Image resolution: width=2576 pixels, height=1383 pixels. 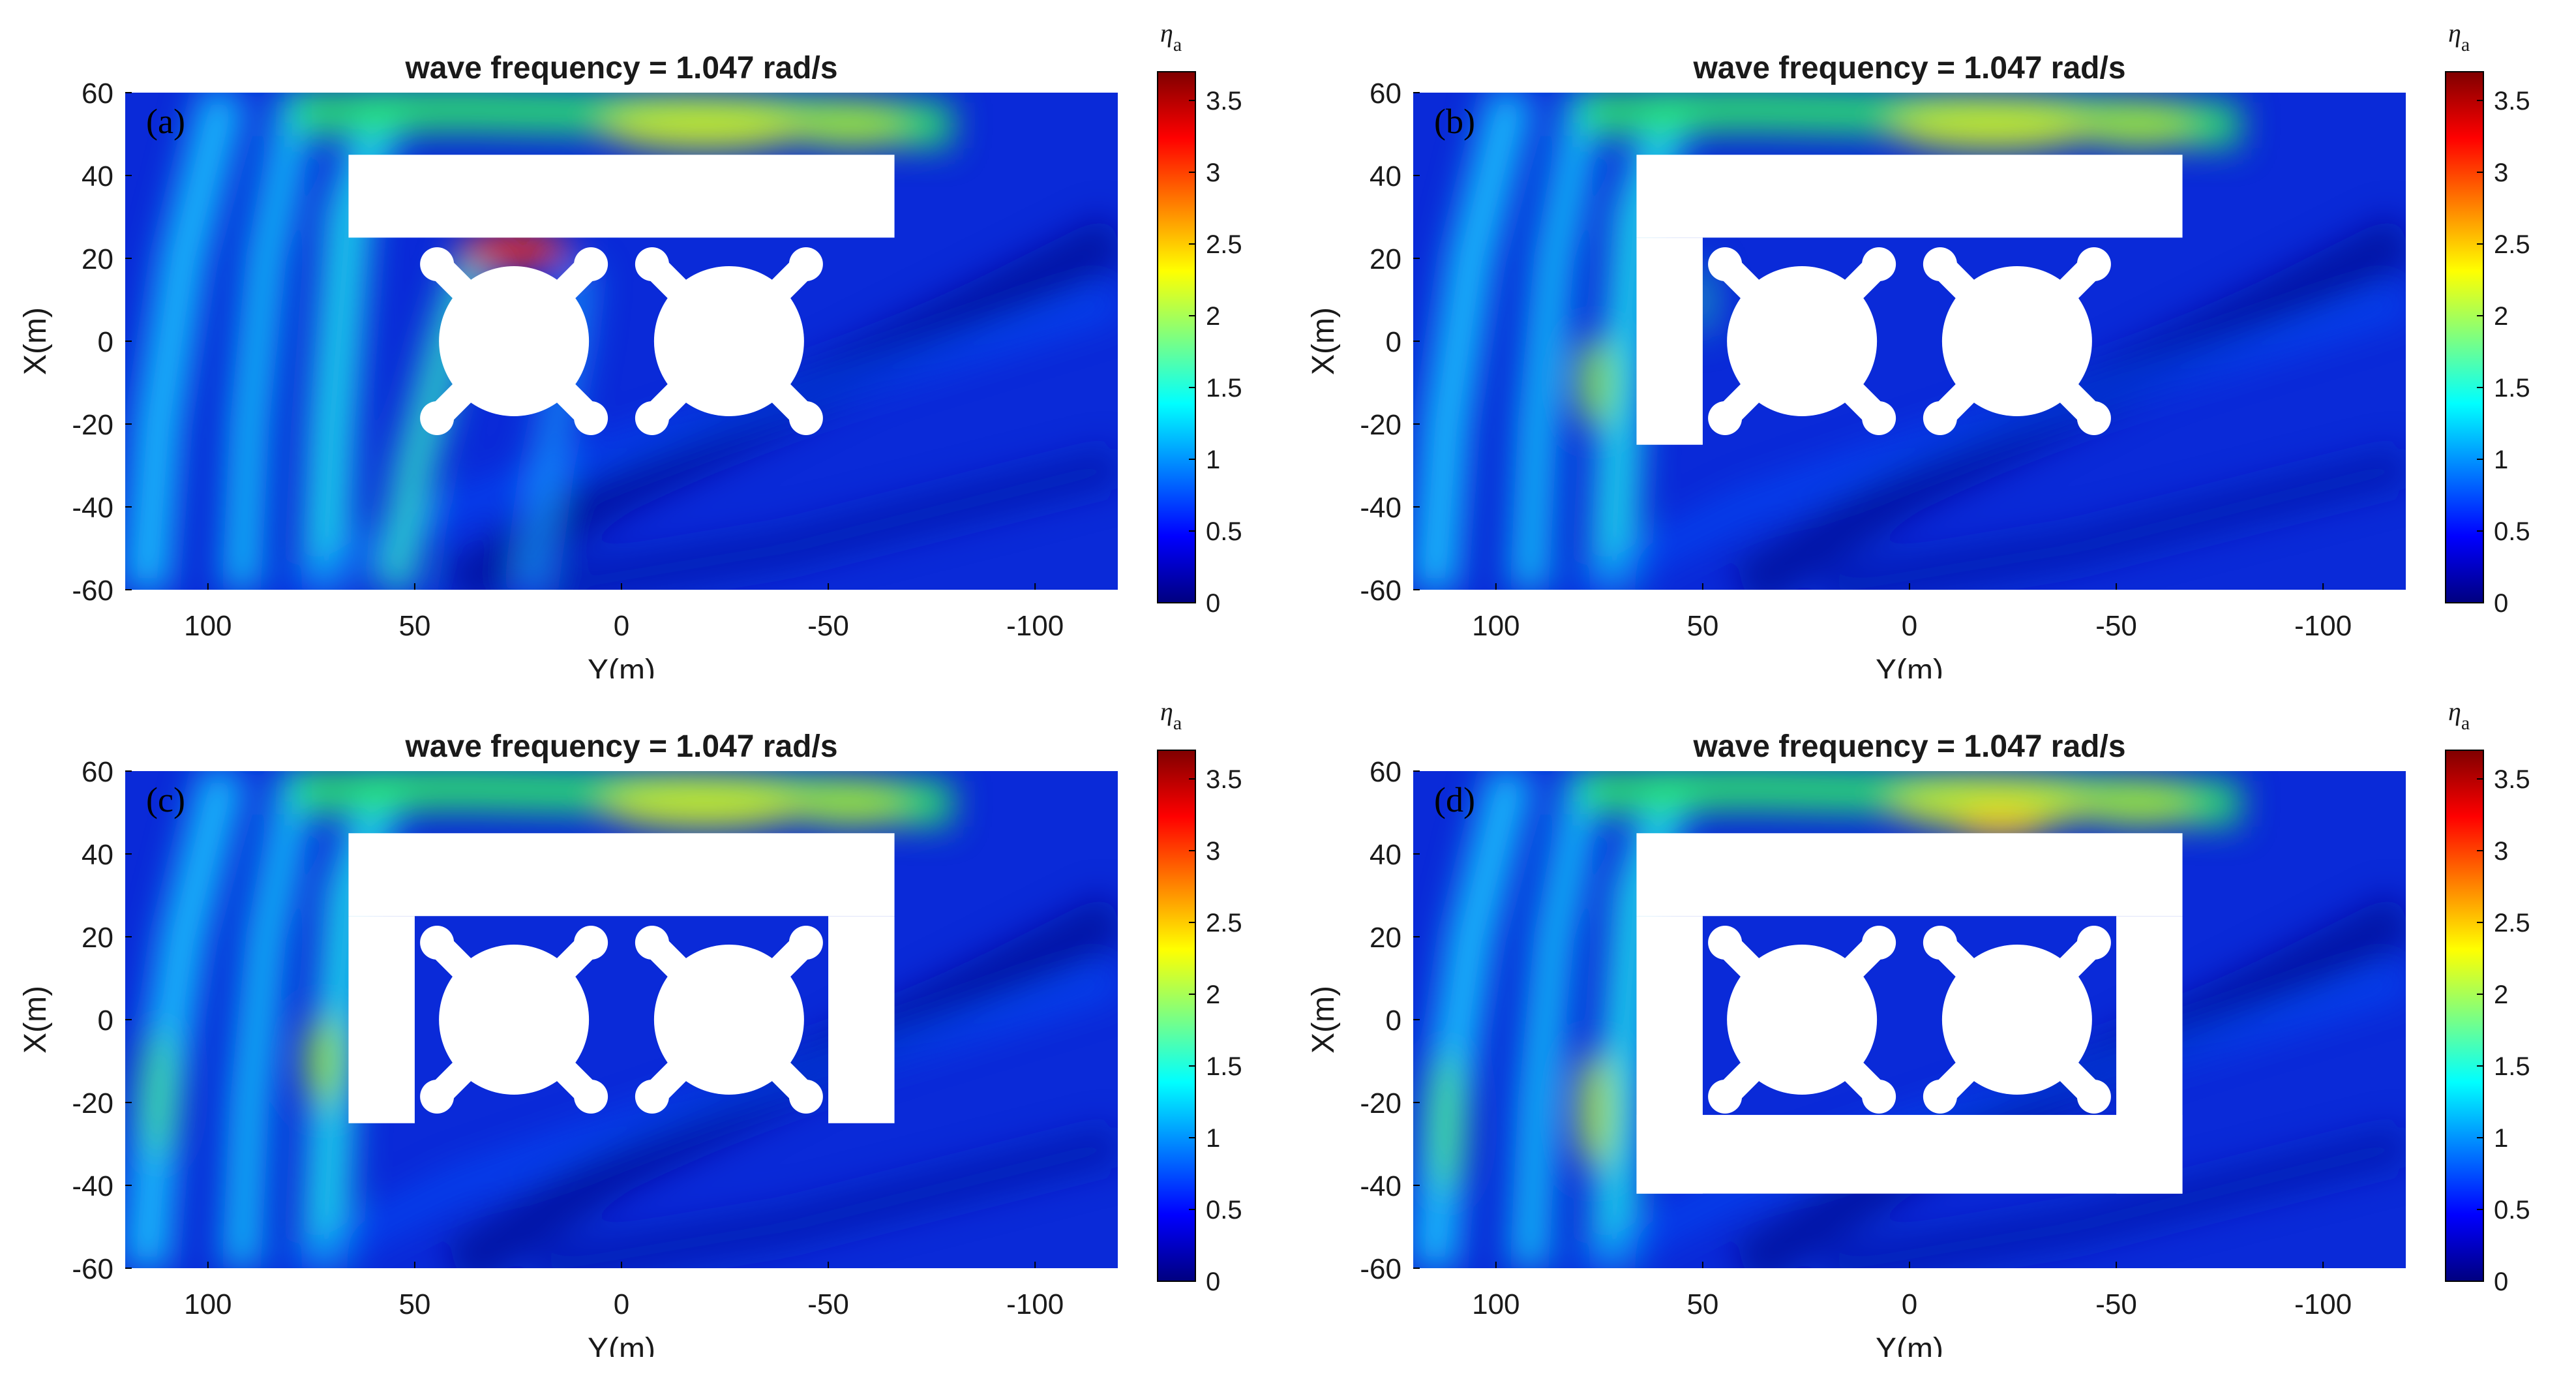 I want to click on panel-label: (b), so click(x=1454, y=122).